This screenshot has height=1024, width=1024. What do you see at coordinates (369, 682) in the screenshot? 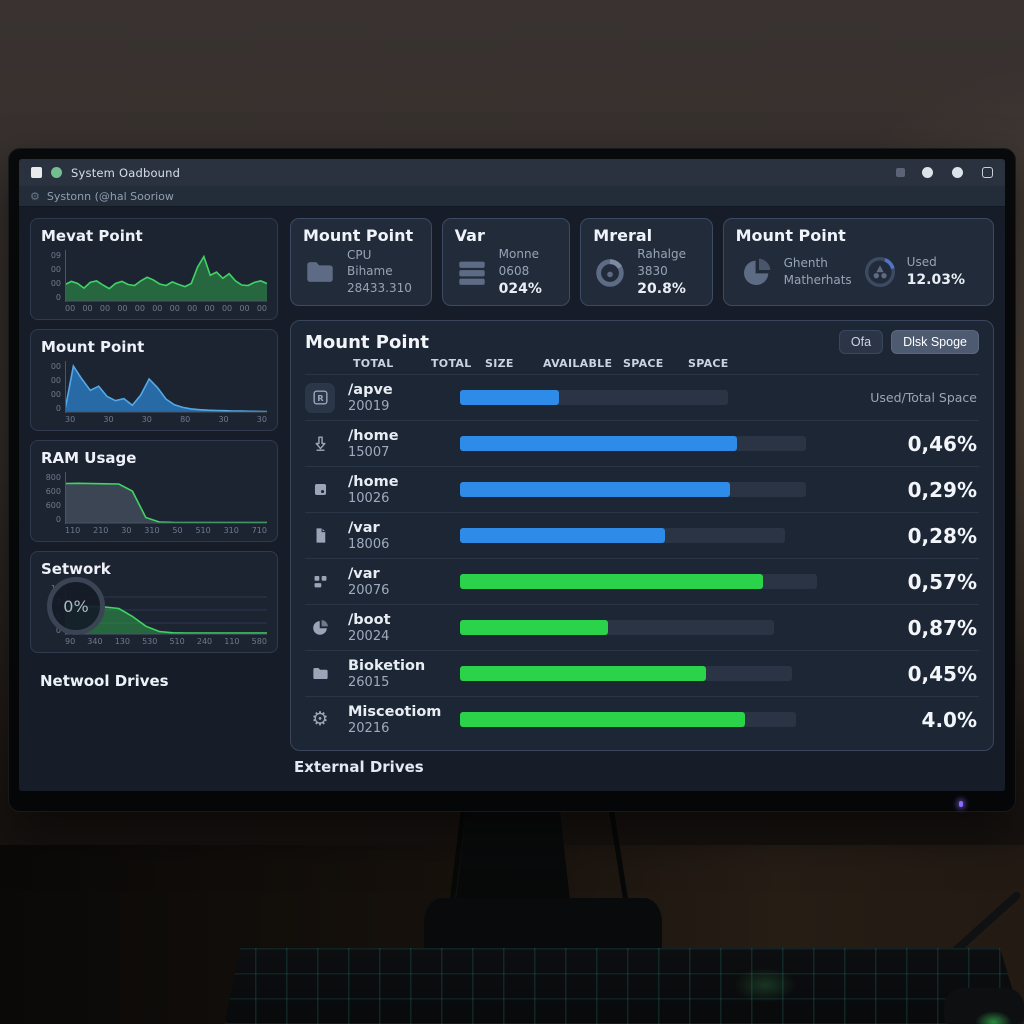
I see `mount-point-value: 26015` at bounding box center [369, 682].